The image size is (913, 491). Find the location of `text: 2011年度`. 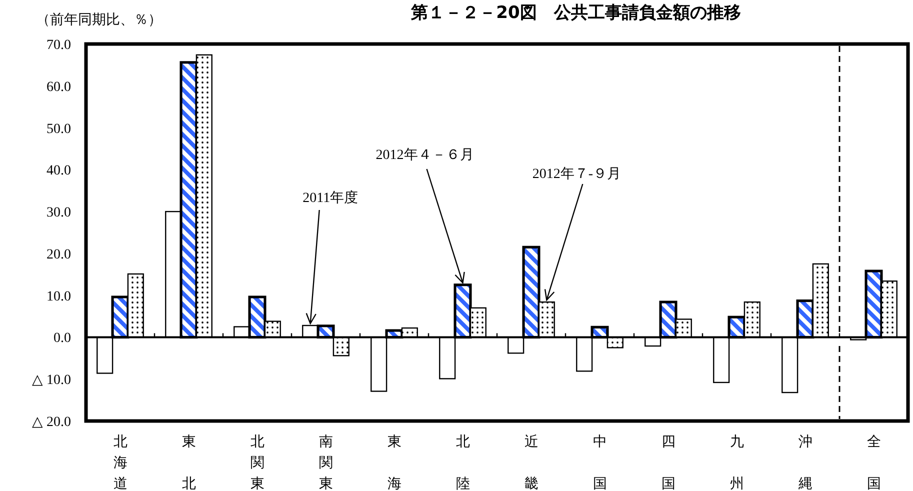

text: 2011年度 is located at coordinates (330, 198).